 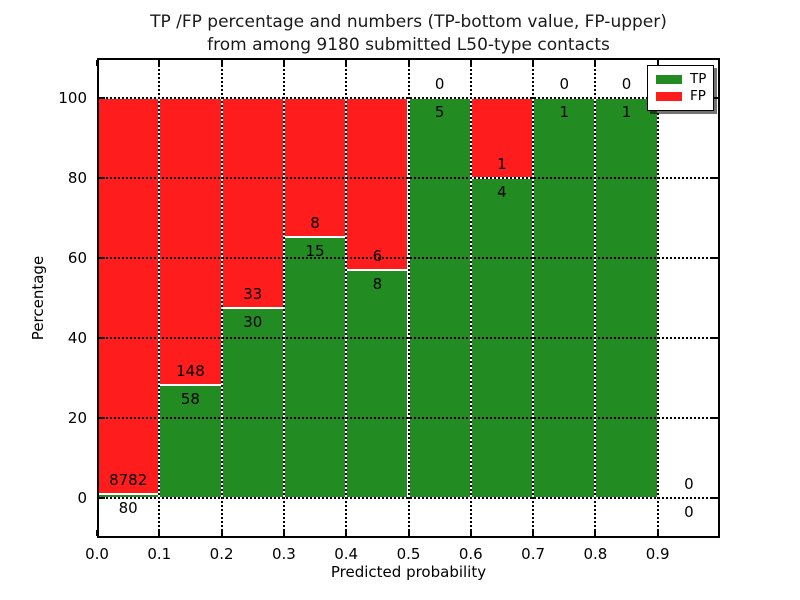 What do you see at coordinates (408, 554) in the screenshot?
I see `x-tick-label: 0.5` at bounding box center [408, 554].